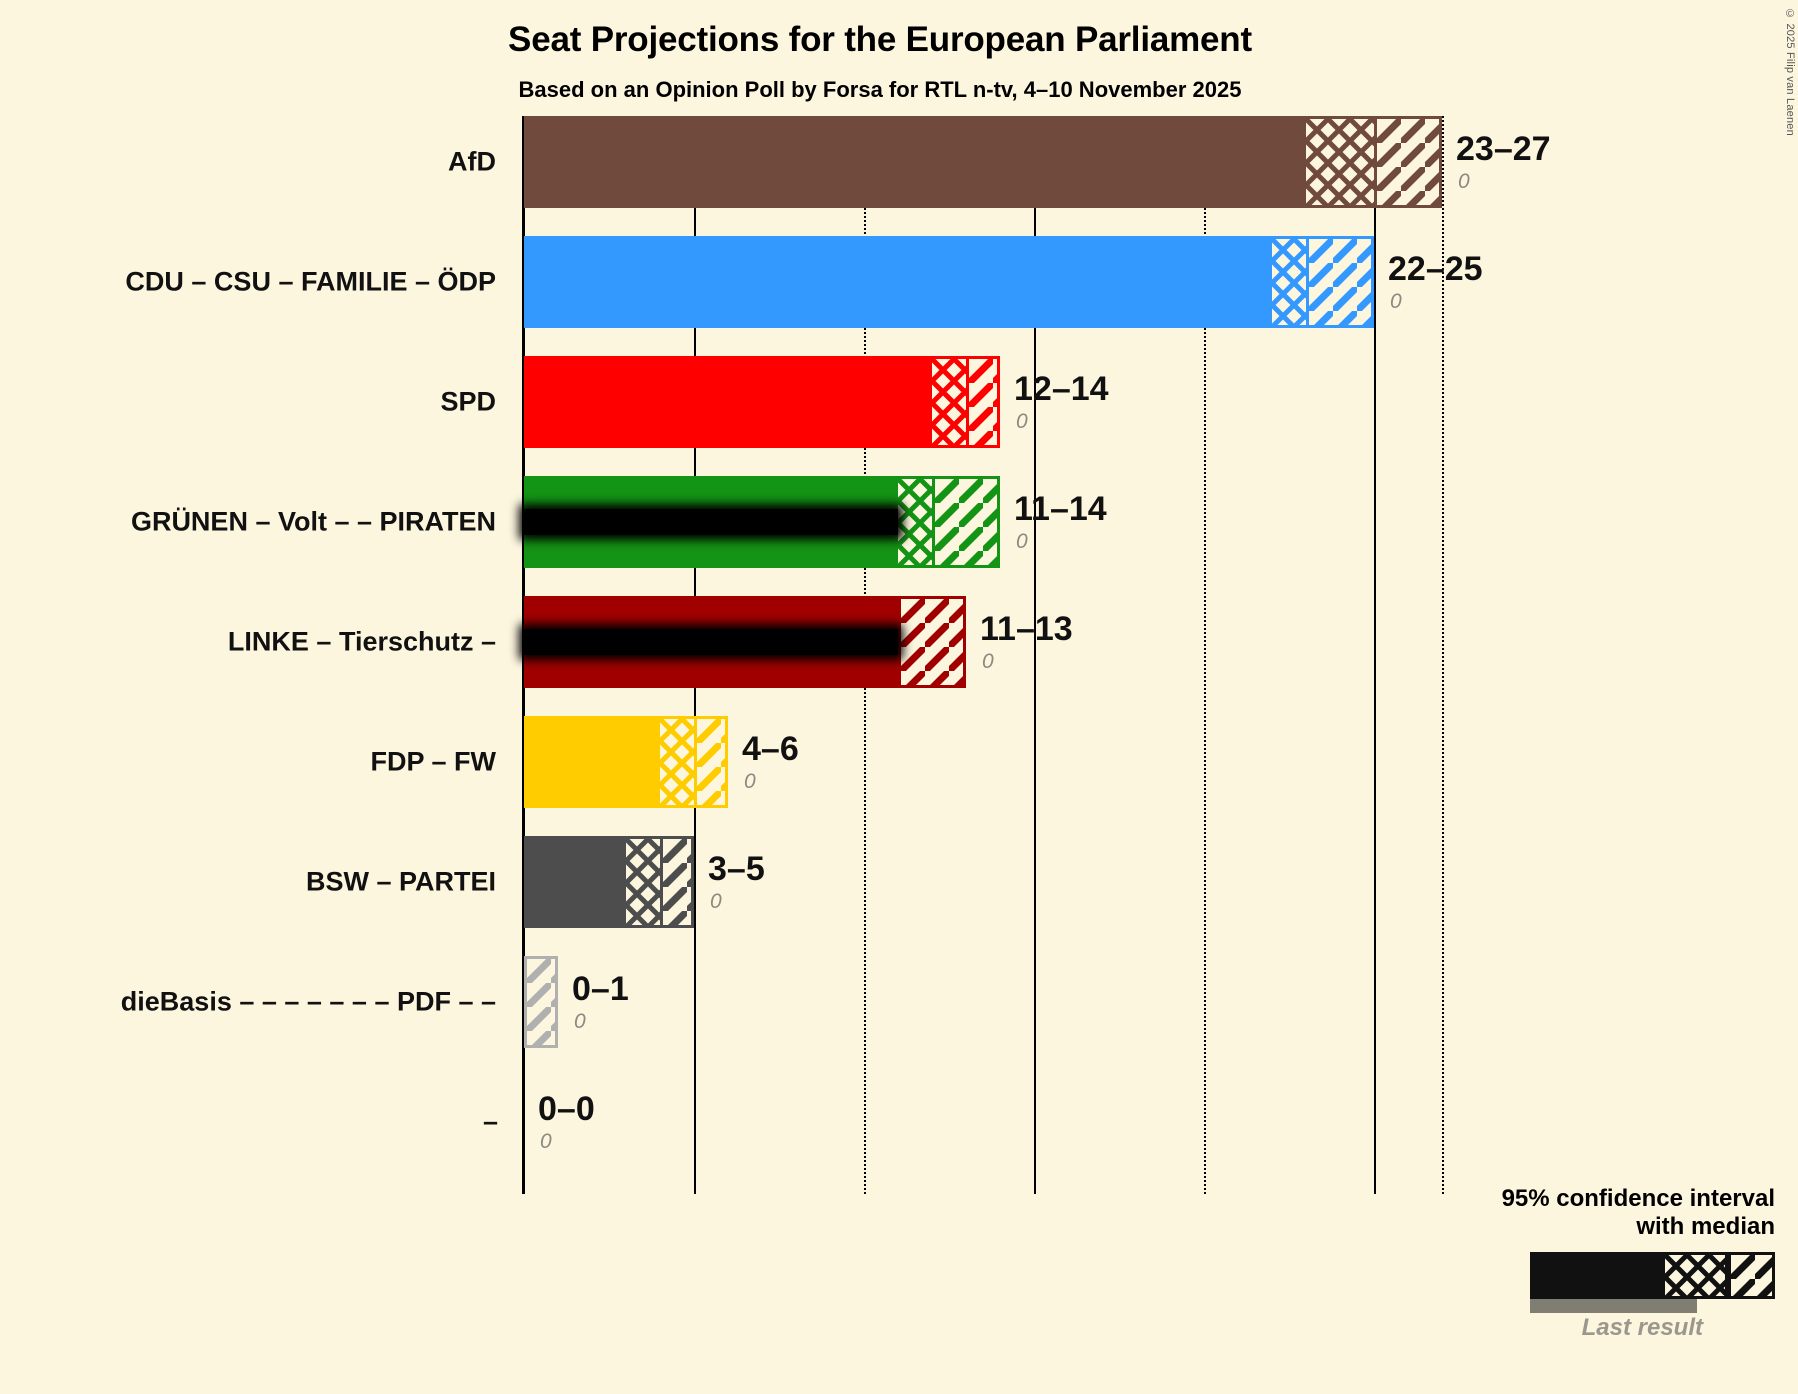  I want to click on bar-category-label: GRÜNEN – Volt – – PIRATEN, so click(313, 521).